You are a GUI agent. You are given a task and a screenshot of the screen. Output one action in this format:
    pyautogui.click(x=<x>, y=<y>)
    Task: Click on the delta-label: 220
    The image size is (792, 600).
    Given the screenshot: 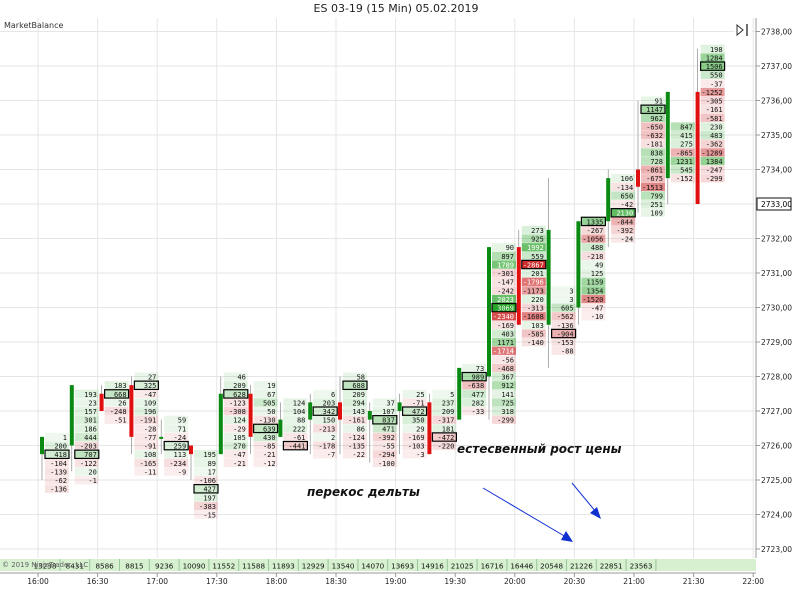 What is the action you would take?
    pyautogui.click(x=537, y=300)
    